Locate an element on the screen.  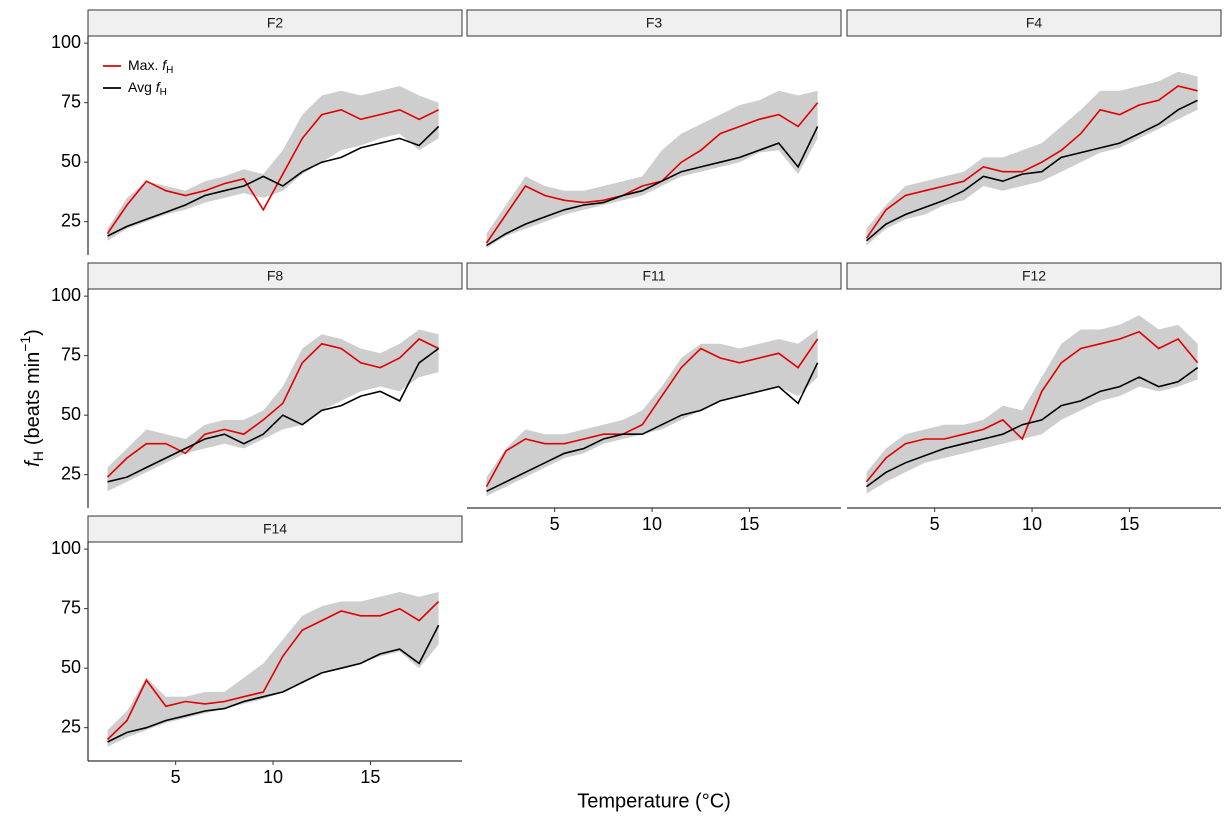
panel-title: F3 is located at coordinates (654, 23).